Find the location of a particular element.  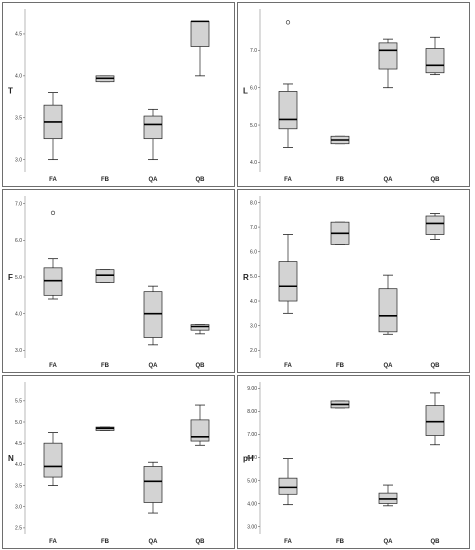

y-tick-label: 2.0 is located at coordinates (253, 351).